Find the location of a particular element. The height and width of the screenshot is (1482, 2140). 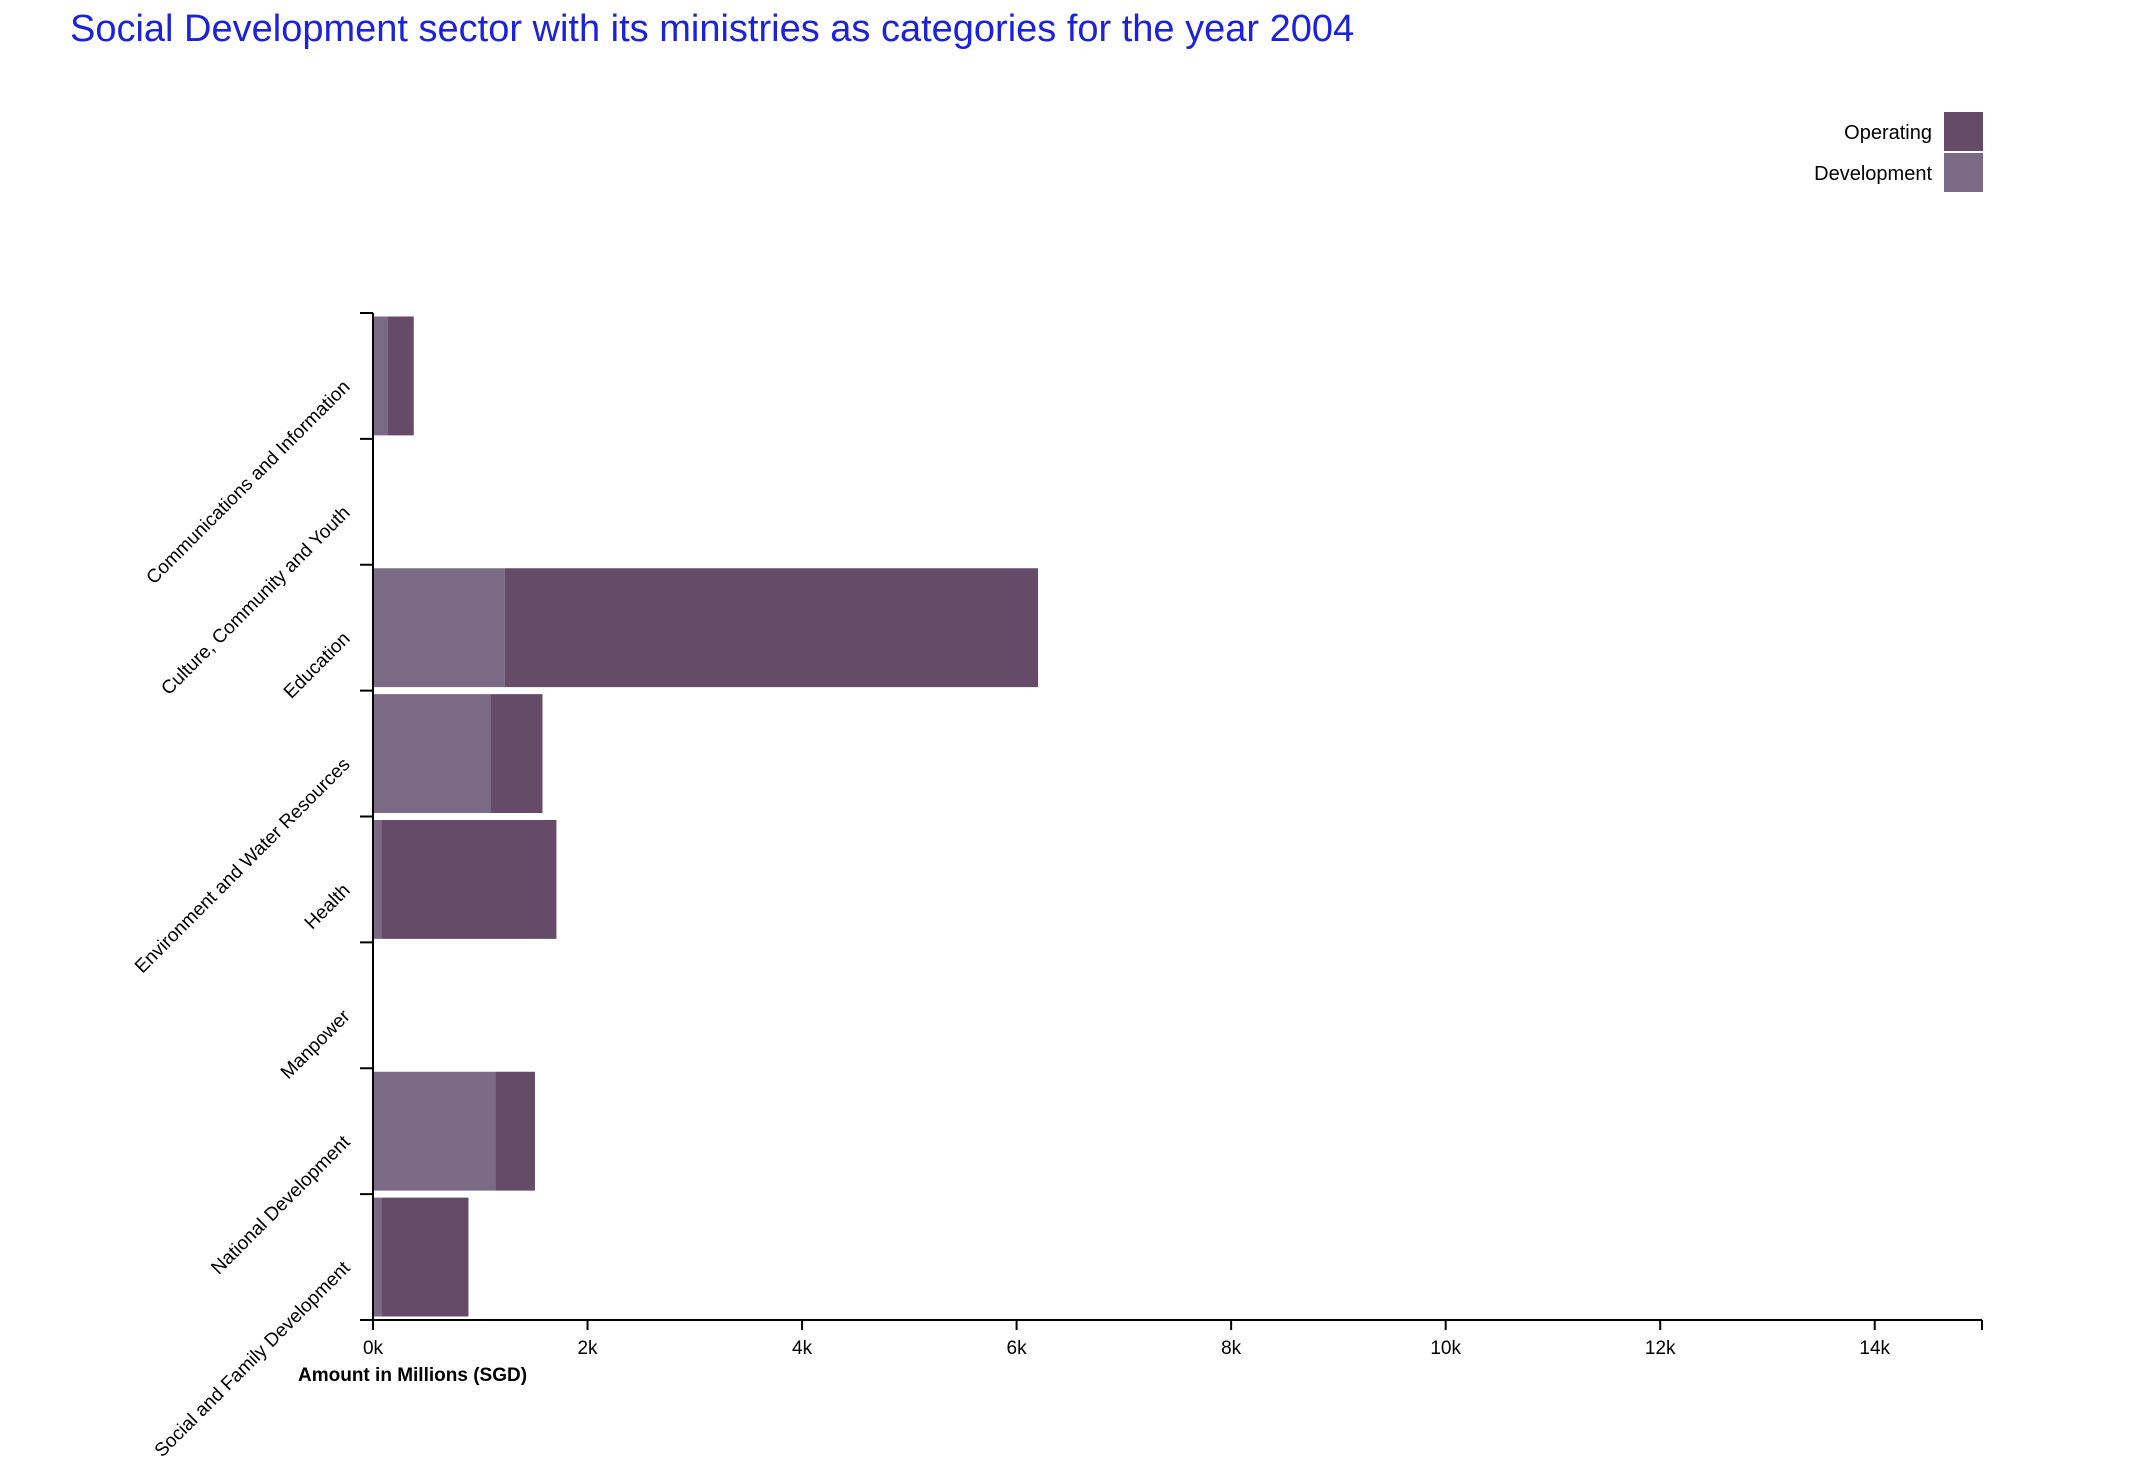

x-tick-label: 4k is located at coordinates (802, 1348).